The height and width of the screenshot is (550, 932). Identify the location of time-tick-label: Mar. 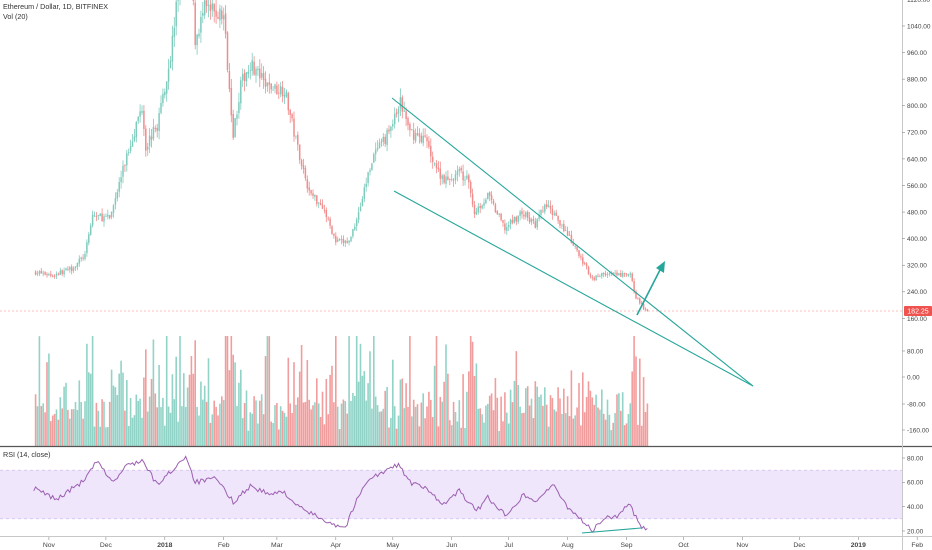
(277, 545).